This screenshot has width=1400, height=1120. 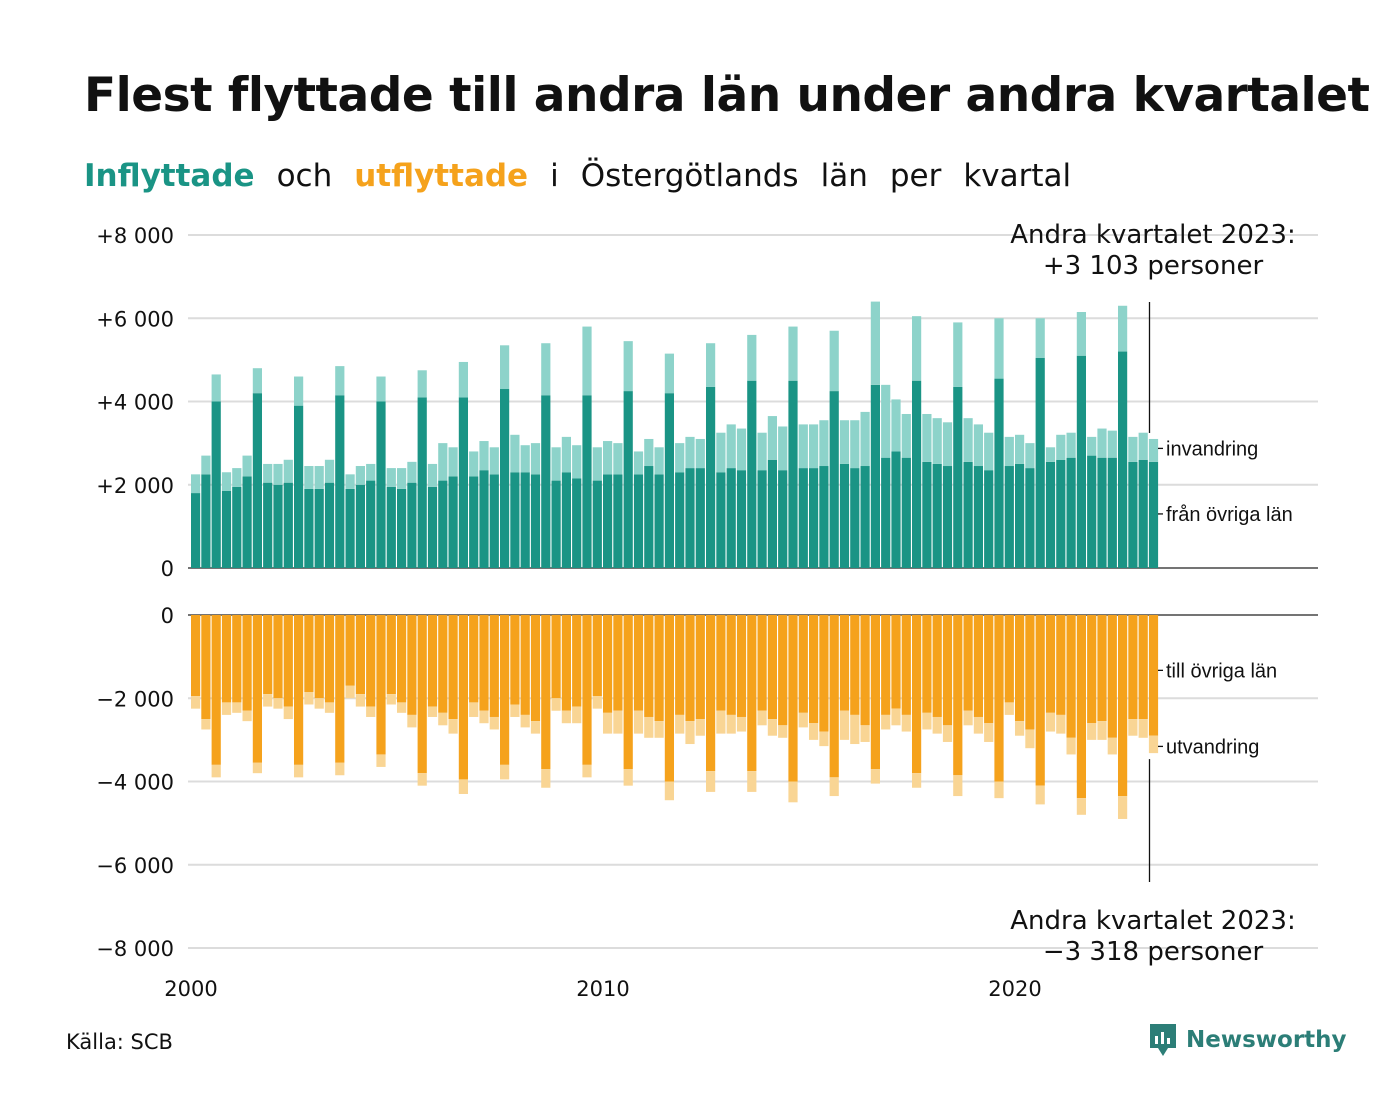 I want to click on x-tick-label: 2020, so click(x=1014, y=988).